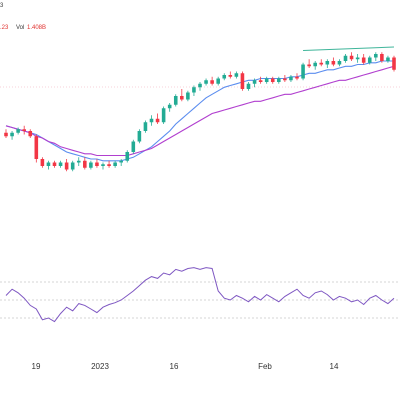 This screenshot has width=400, height=405. Describe the element at coordinates (100, 366) in the screenshot. I see `x-tick-label: 2023` at that location.